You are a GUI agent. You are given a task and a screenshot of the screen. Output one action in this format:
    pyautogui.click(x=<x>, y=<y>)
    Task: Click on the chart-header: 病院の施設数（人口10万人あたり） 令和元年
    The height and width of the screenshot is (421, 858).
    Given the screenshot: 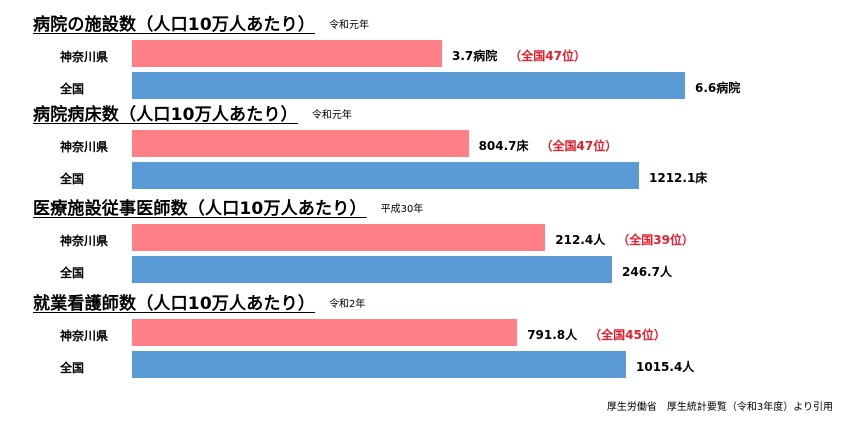 What is the action you would take?
    pyautogui.click(x=201, y=22)
    